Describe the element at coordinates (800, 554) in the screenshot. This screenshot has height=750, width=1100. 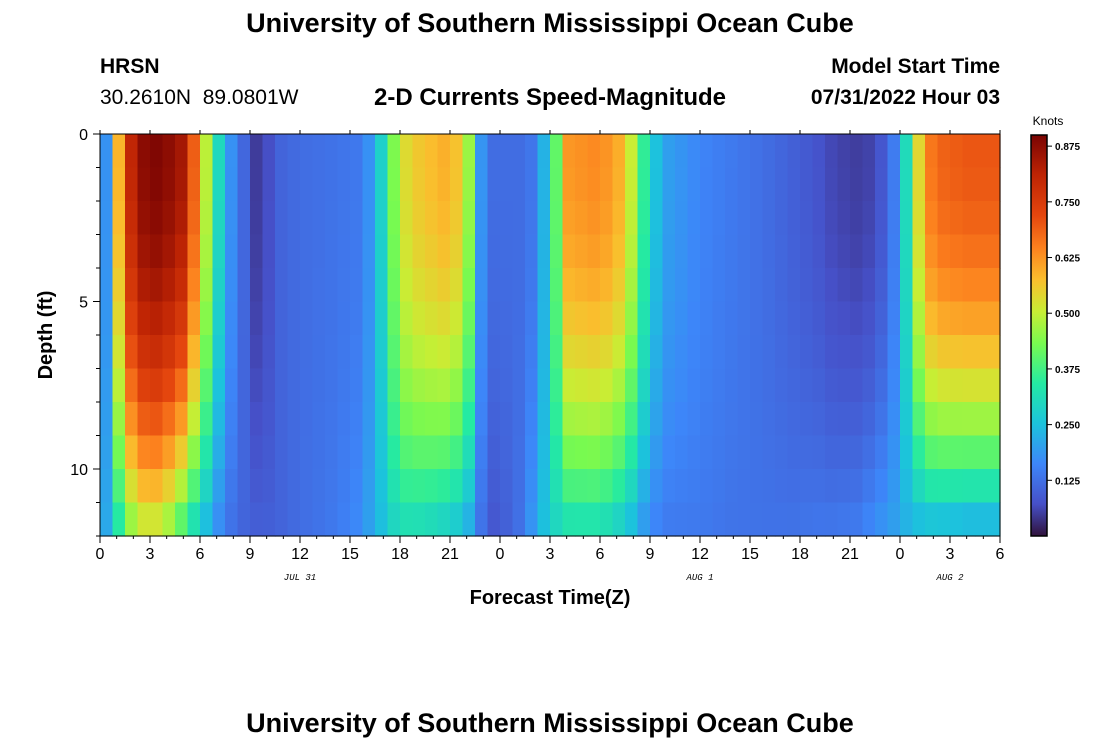
I see `x-tick-label: 18` at that location.